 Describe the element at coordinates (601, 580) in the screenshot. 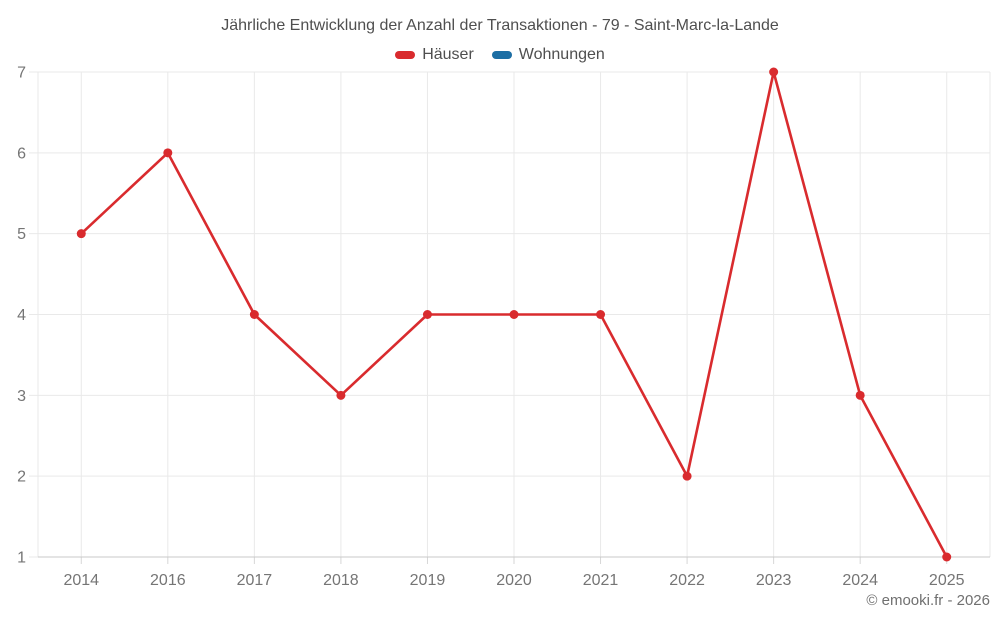

I see `x-tick-label: 2021` at that location.